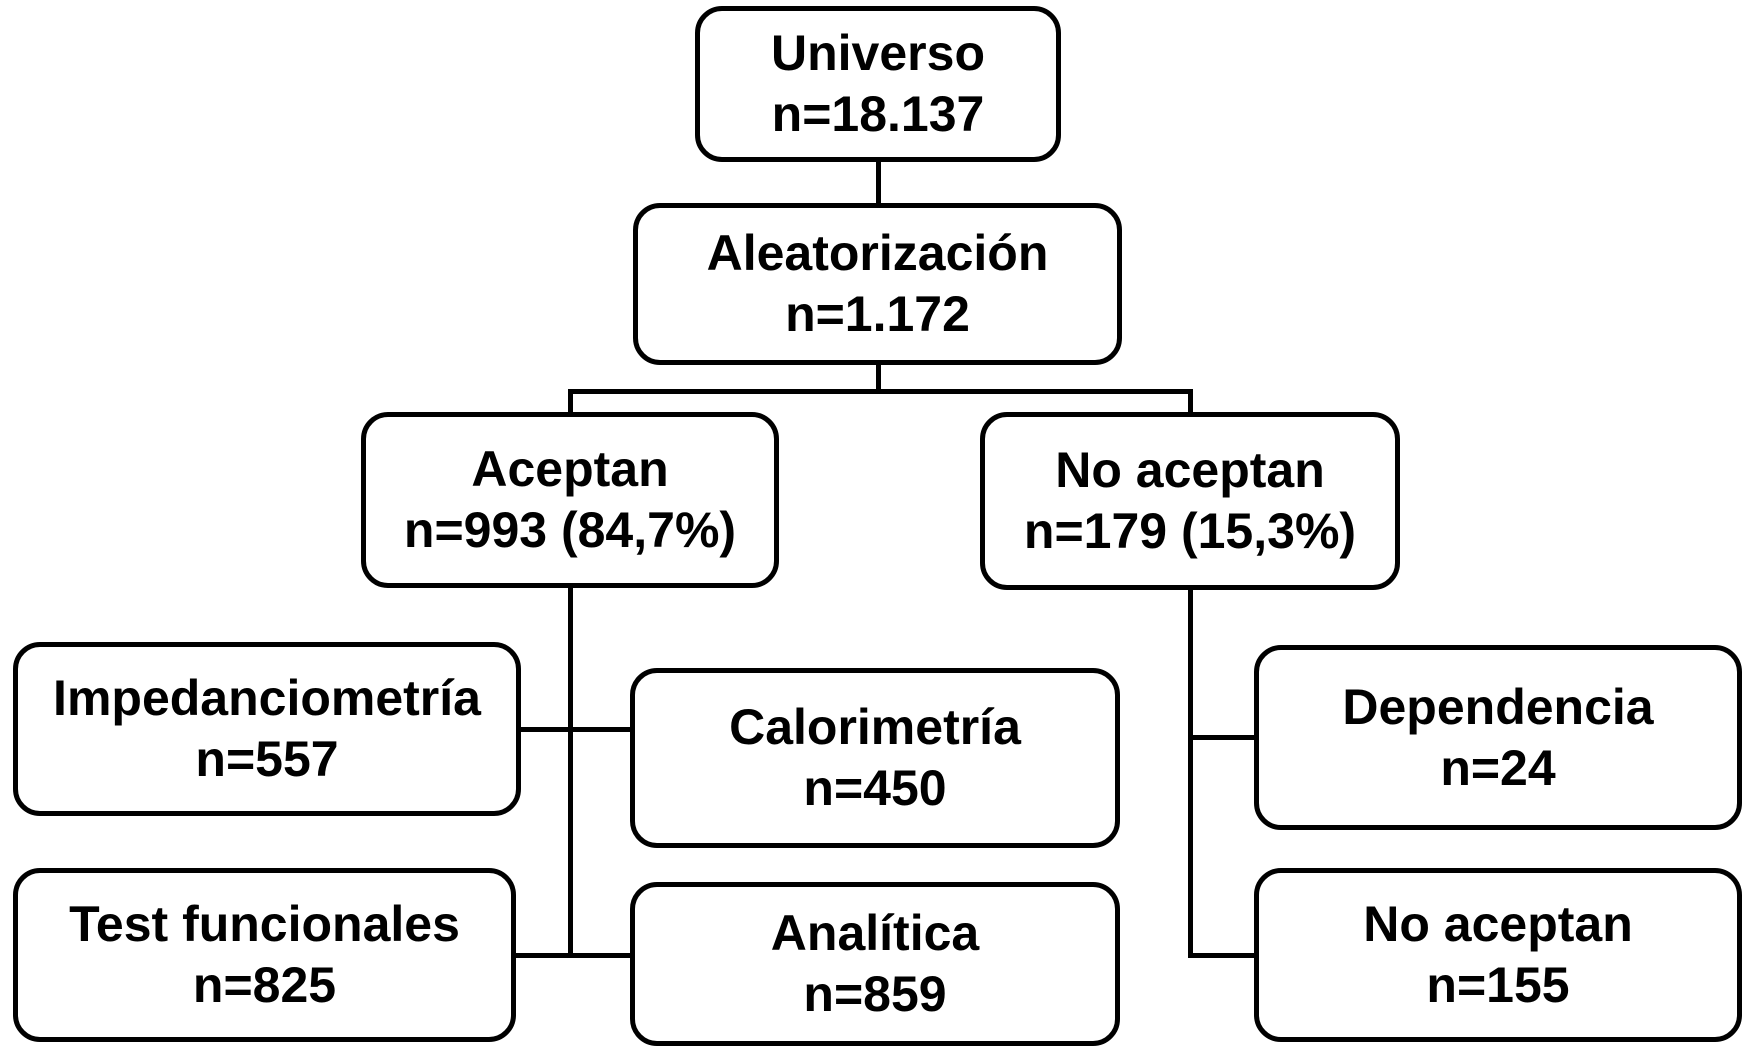 Image resolution: width=1750 pixels, height=1049 pixels. Describe the element at coordinates (1498, 737) in the screenshot. I see `node-dependencia: Dependencia n=24` at that location.